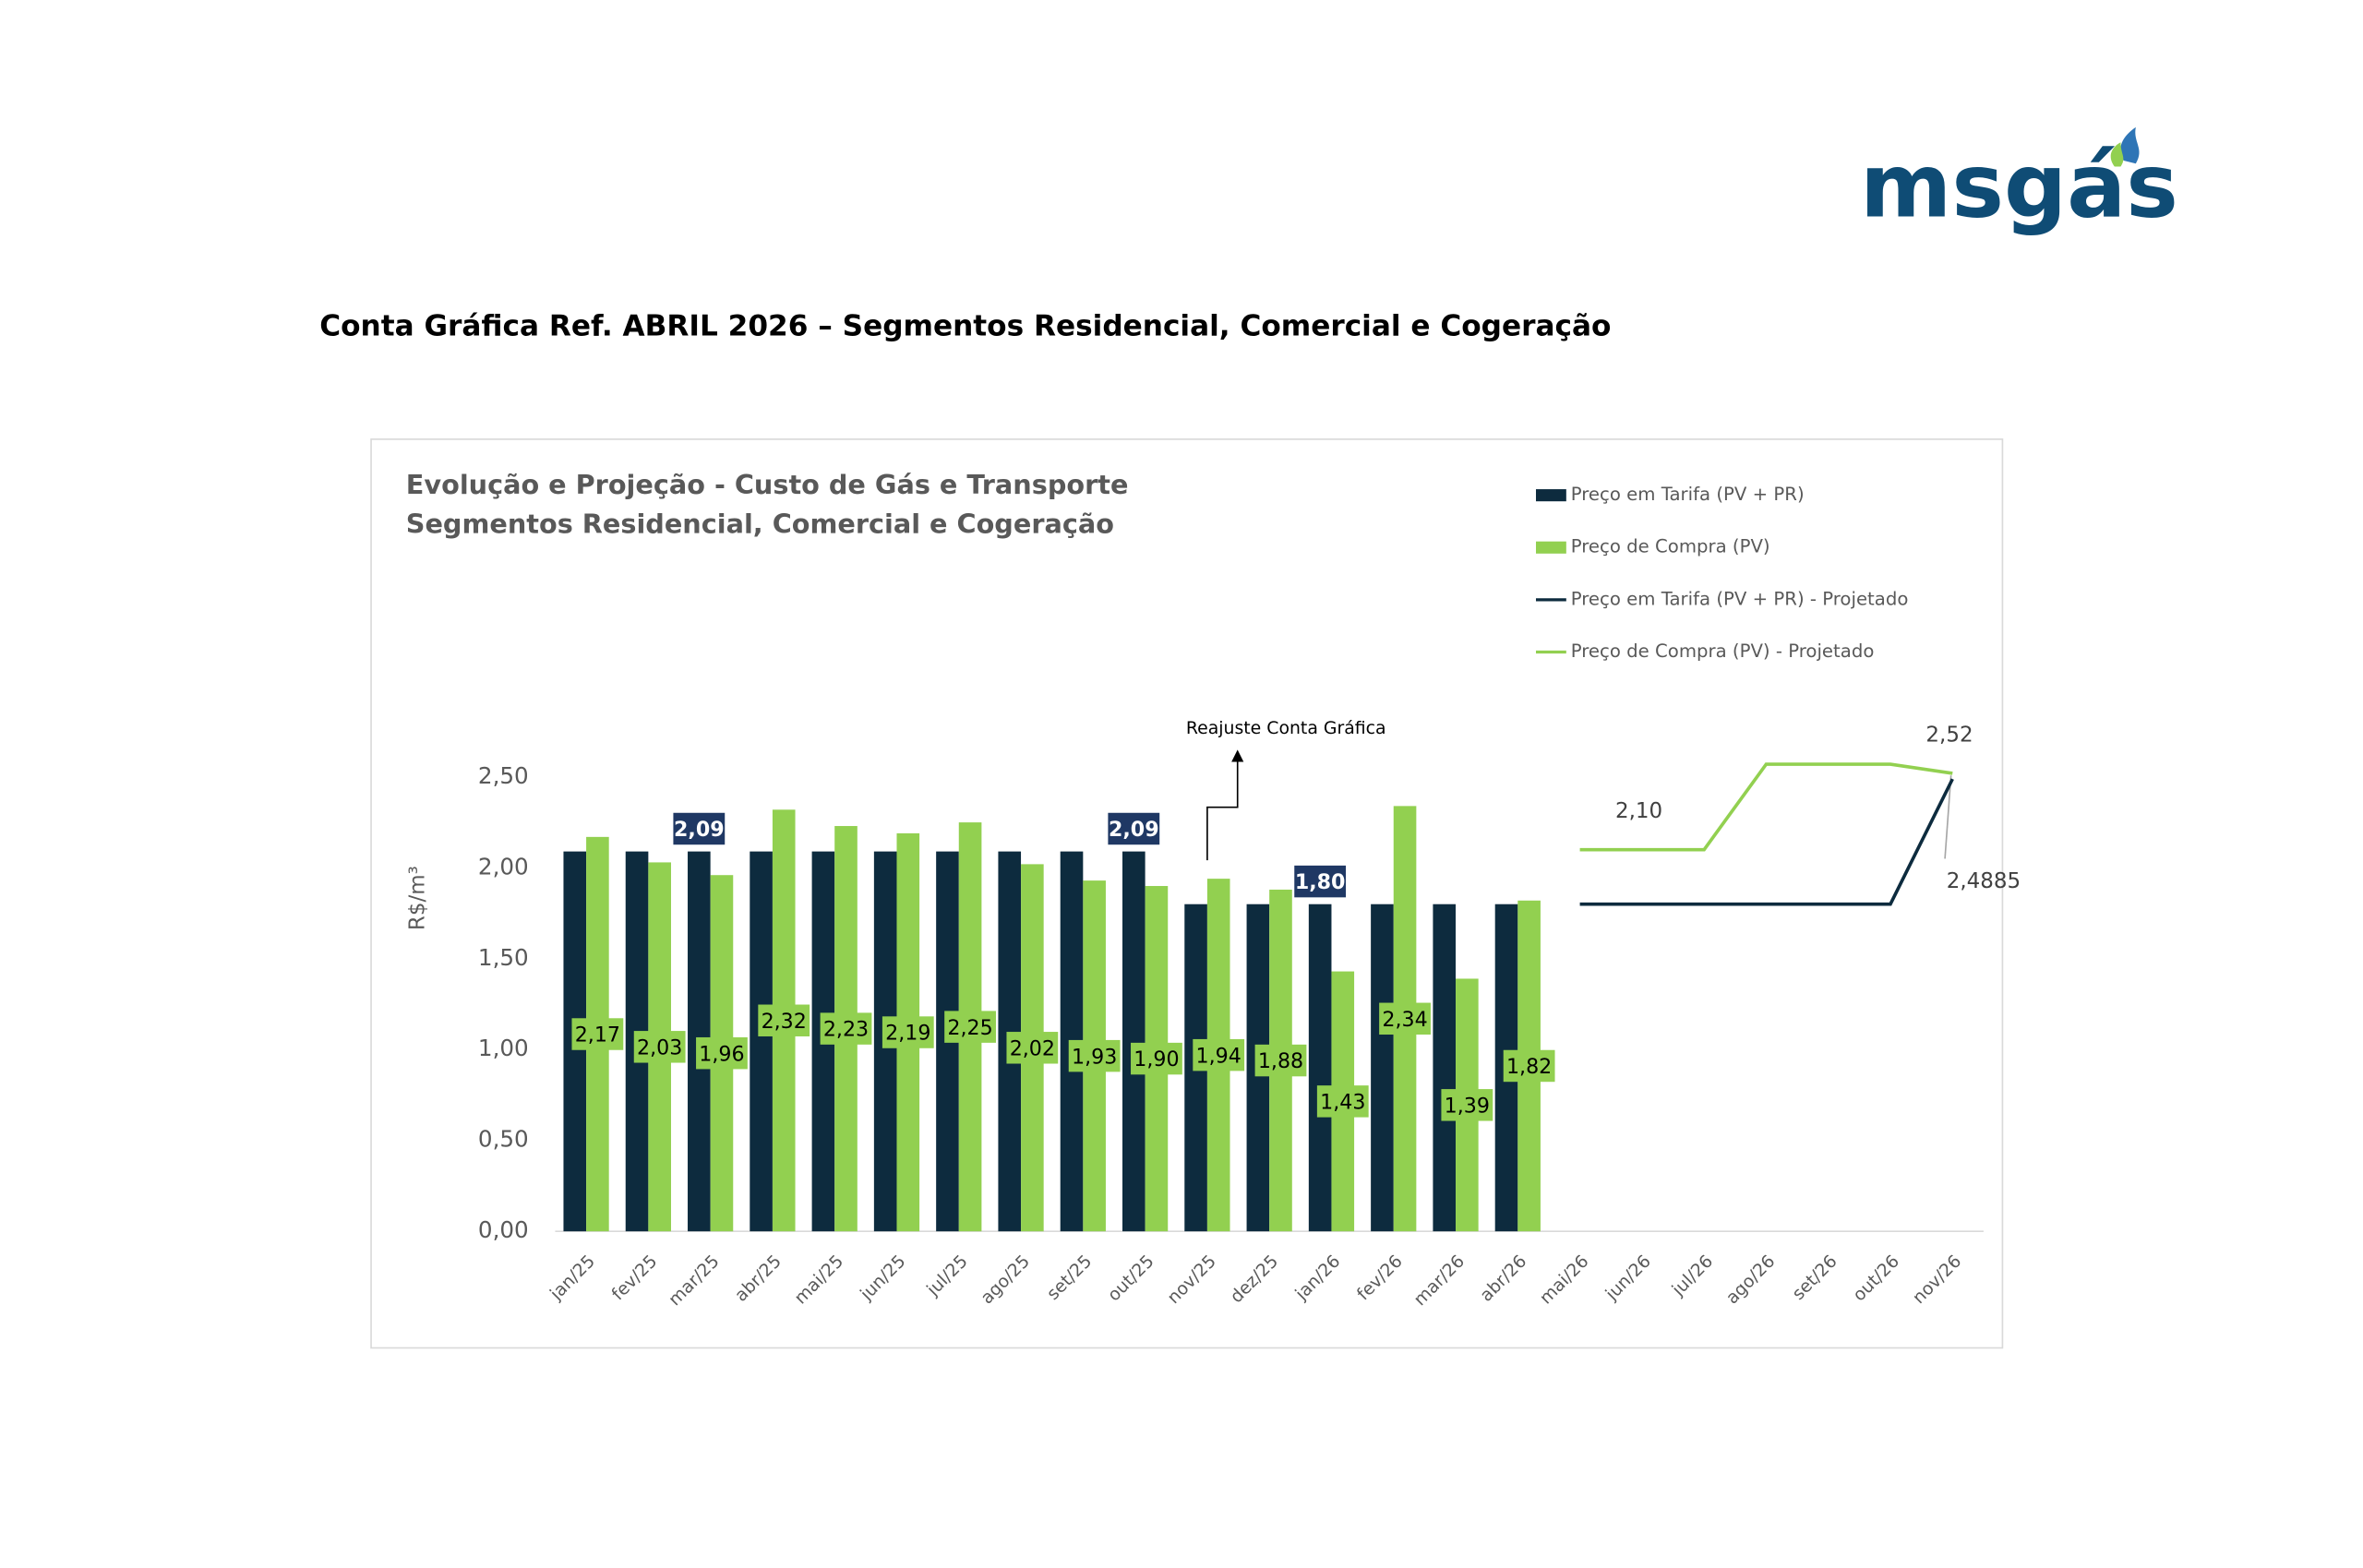 Image resolution: width=2363 pixels, height=1568 pixels. I want to click on data-label: 1,93, so click(1095, 1057).